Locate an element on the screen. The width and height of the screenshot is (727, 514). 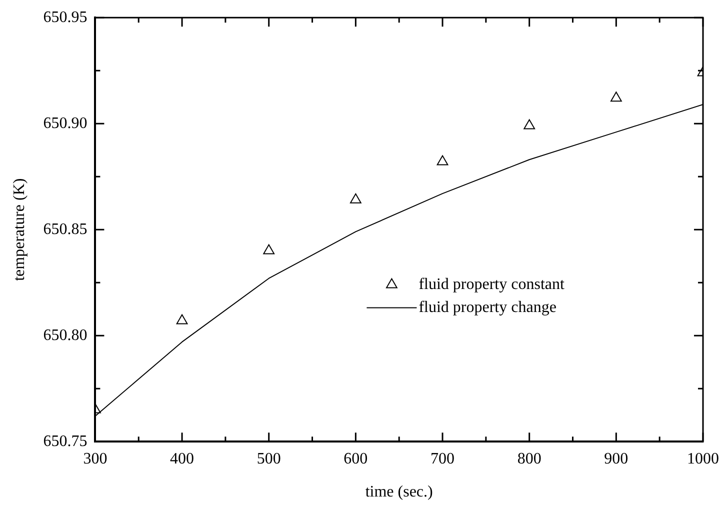
y-tick-label: 650.95 is located at coordinates (65, 17).